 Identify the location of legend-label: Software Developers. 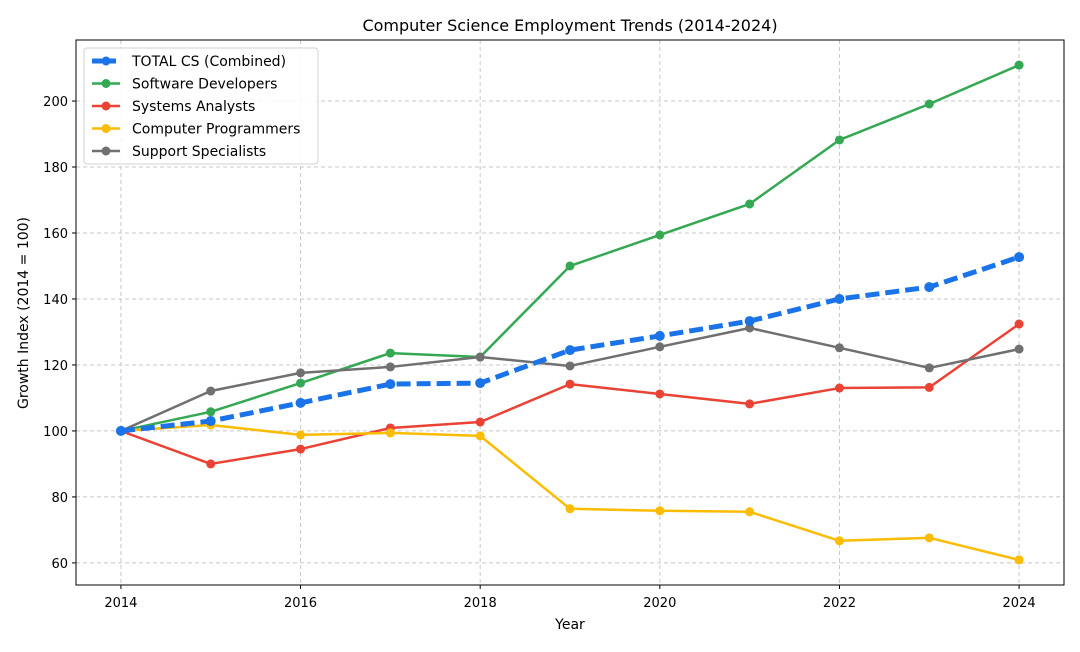
(204, 85).